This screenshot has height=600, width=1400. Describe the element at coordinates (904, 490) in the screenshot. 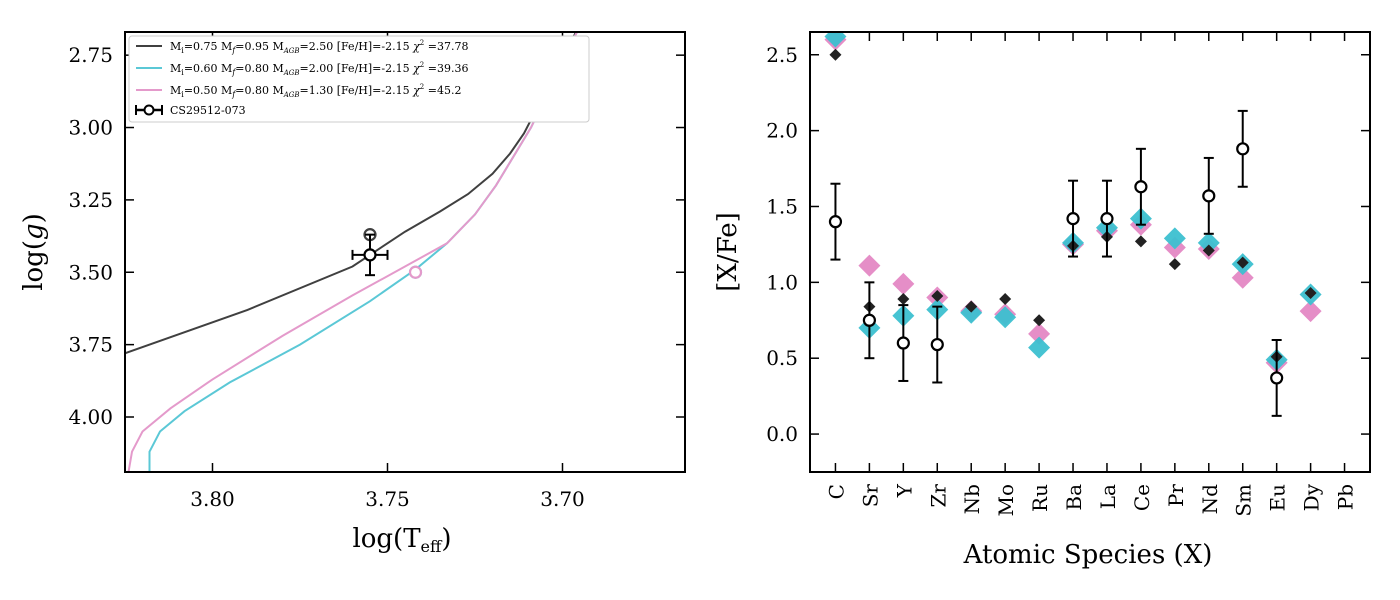

I see `species-label-Y: Y` at that location.